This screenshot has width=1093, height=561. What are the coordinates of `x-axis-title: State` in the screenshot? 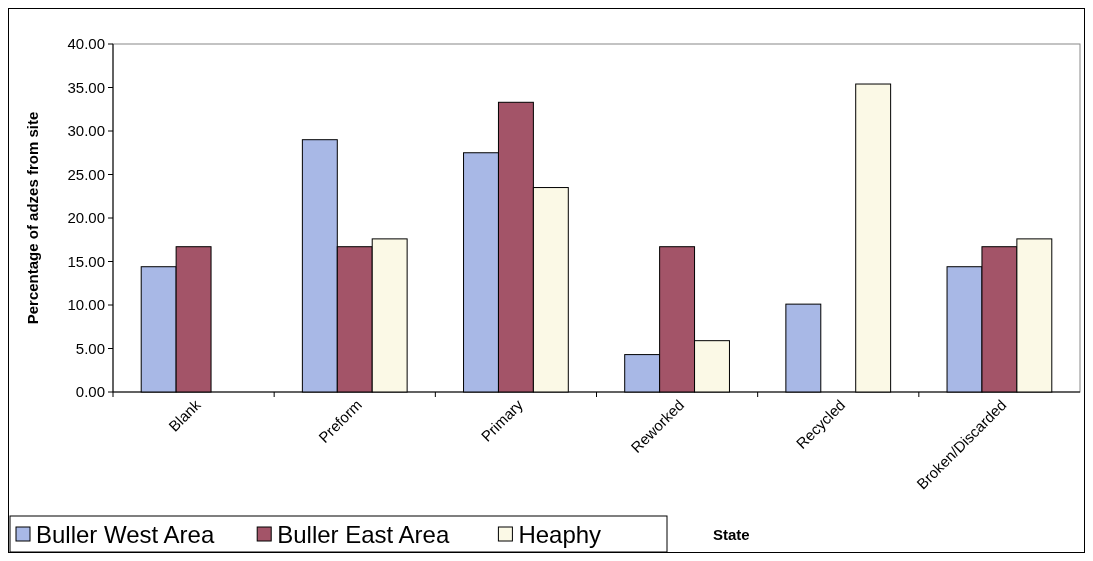 It's located at (731, 534).